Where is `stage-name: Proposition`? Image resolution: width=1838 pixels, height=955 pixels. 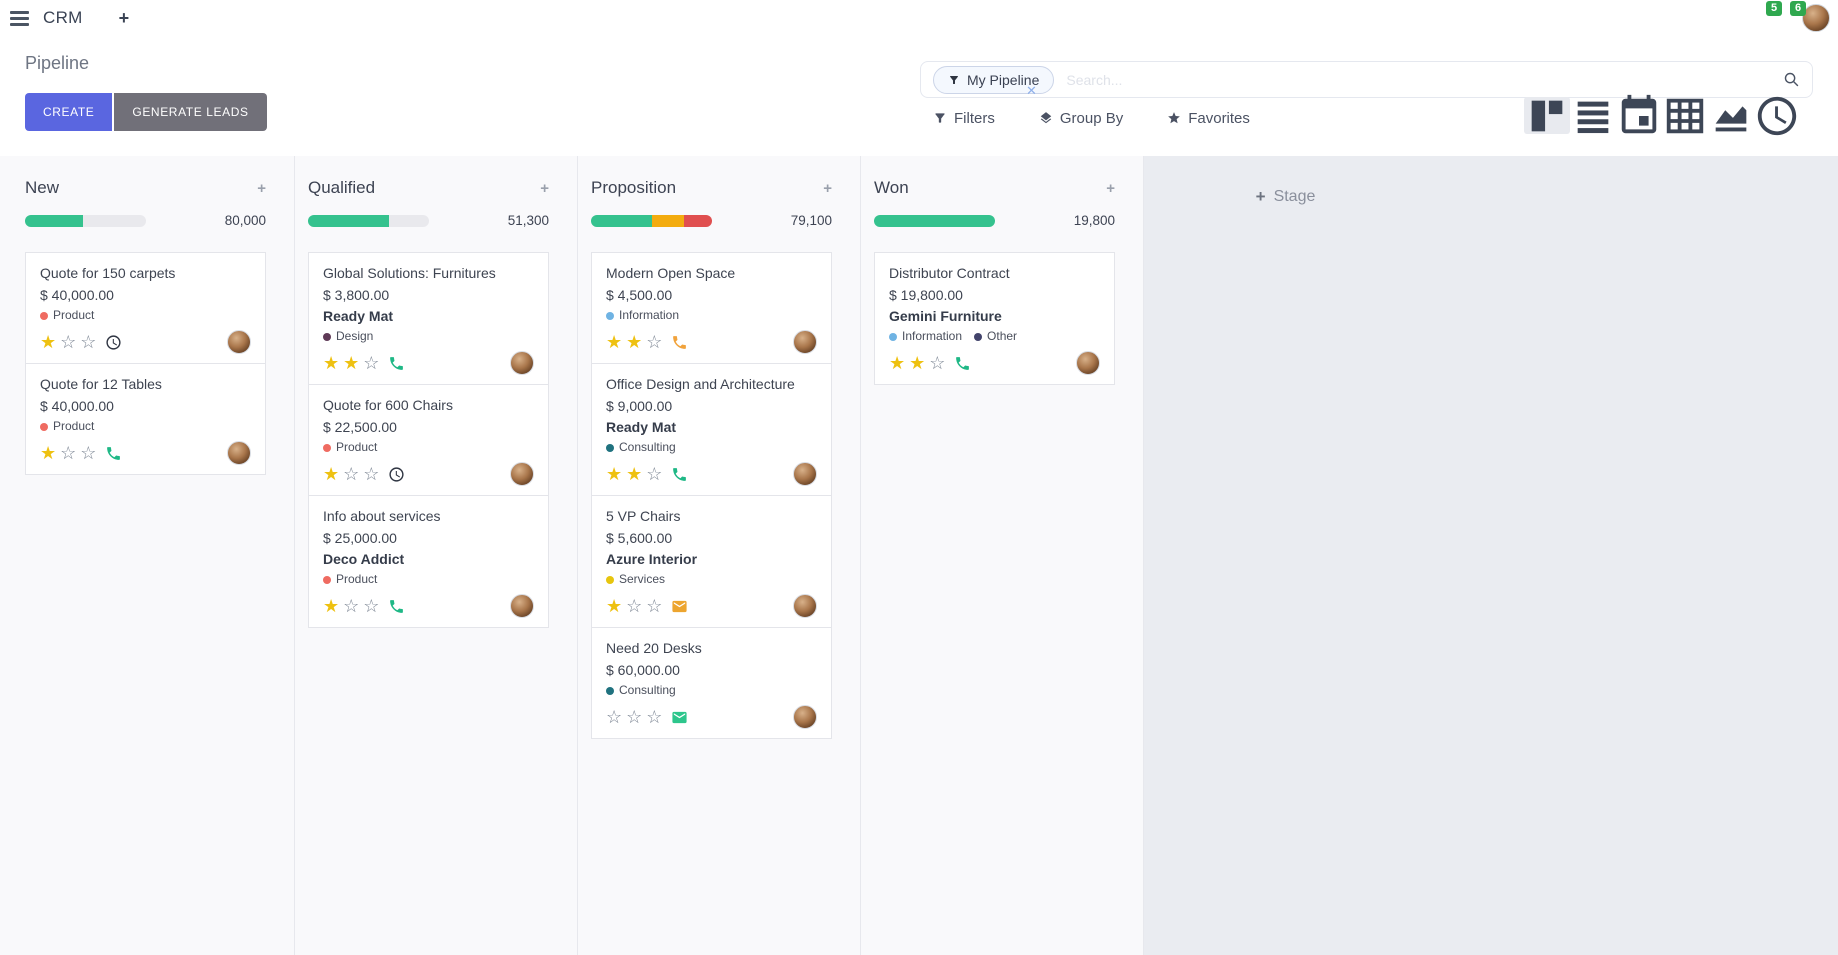 stage-name: Proposition is located at coordinates (634, 187).